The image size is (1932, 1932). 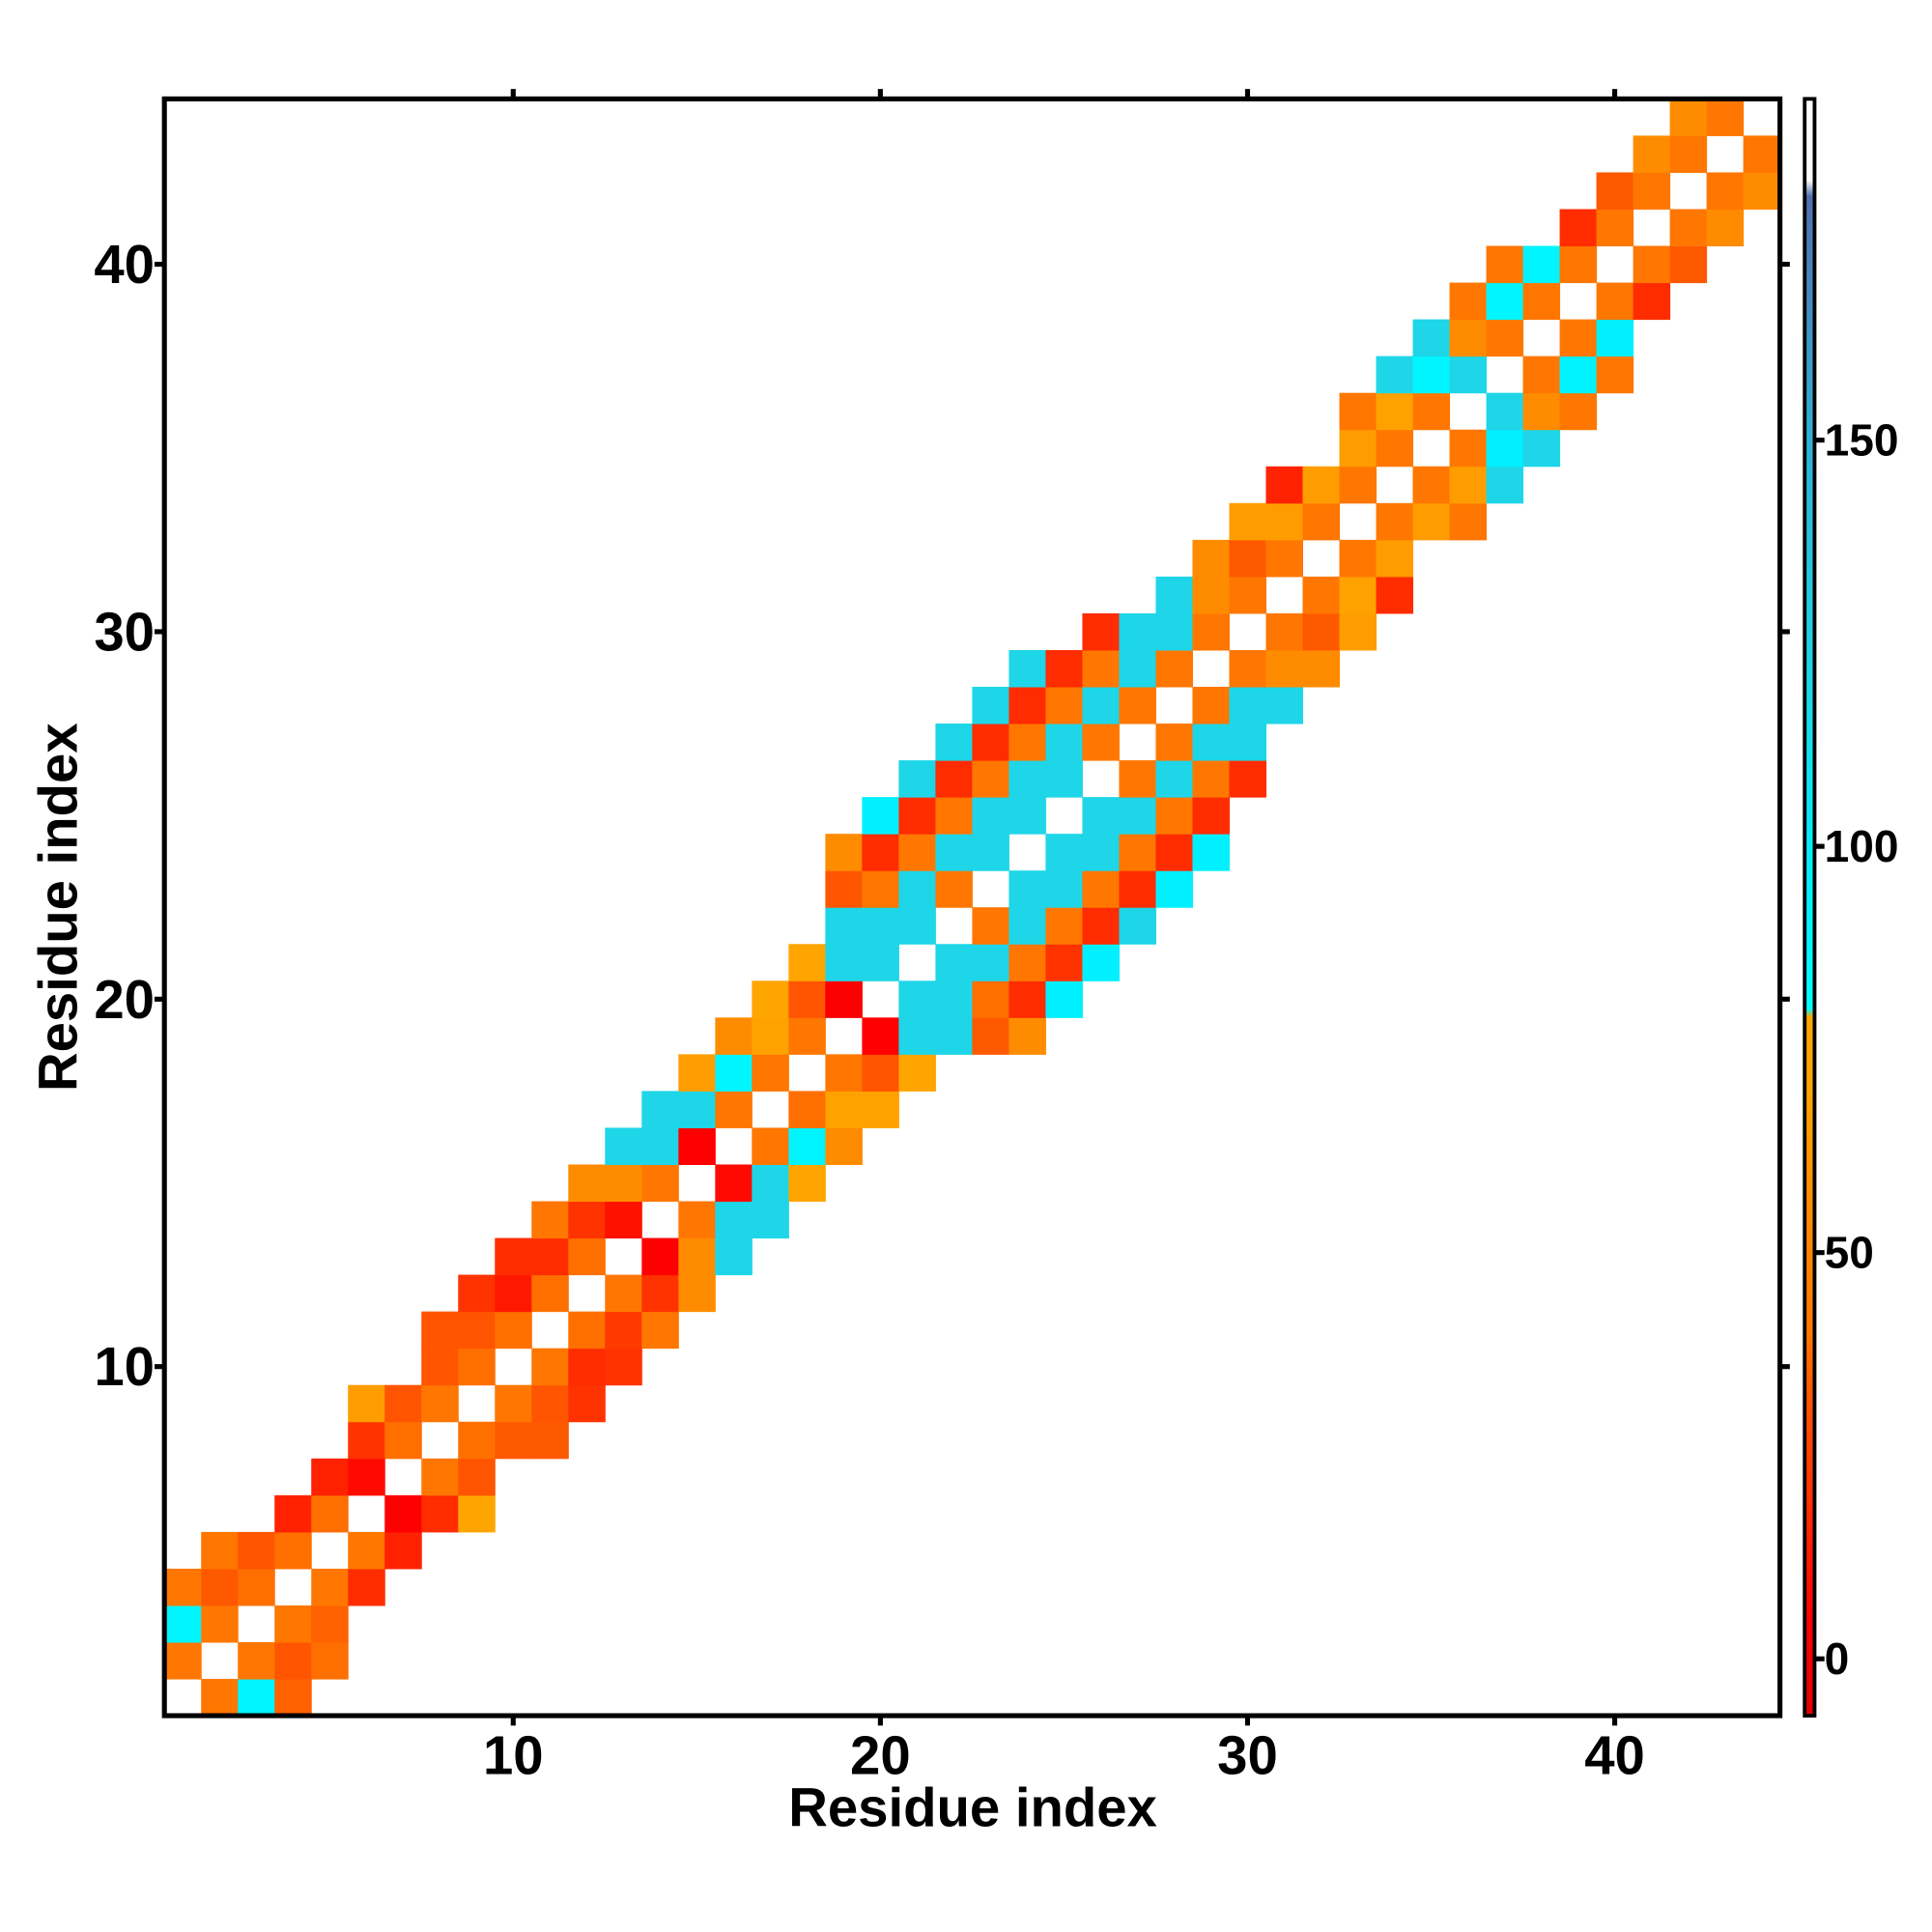 What do you see at coordinates (124, 1366) in the screenshot?
I see `y-tick-label: 10` at bounding box center [124, 1366].